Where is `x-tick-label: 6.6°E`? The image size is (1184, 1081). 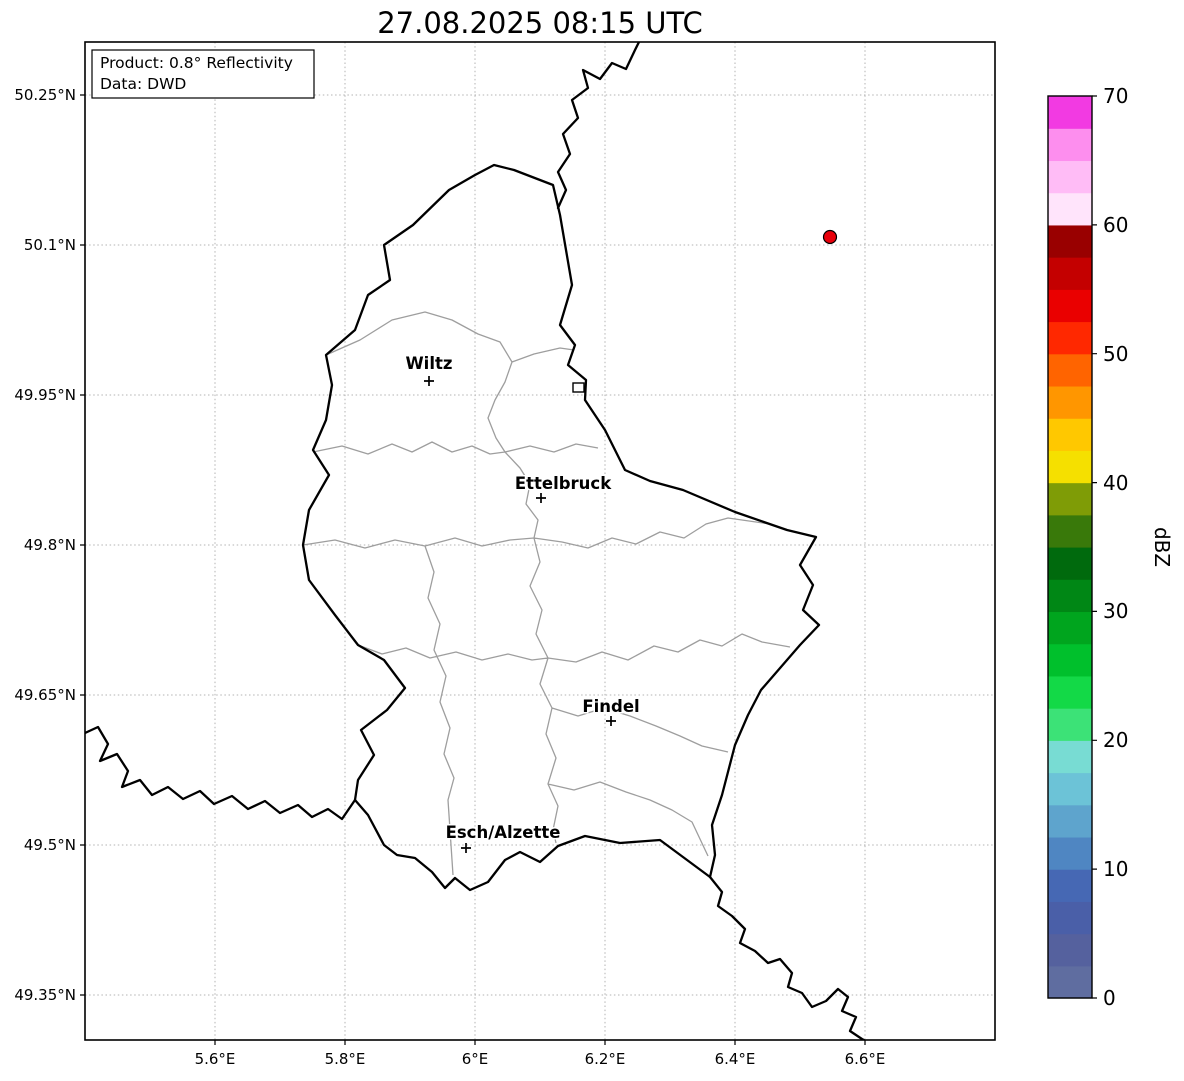
x-tick-label: 6.6°E is located at coordinates (865, 1059).